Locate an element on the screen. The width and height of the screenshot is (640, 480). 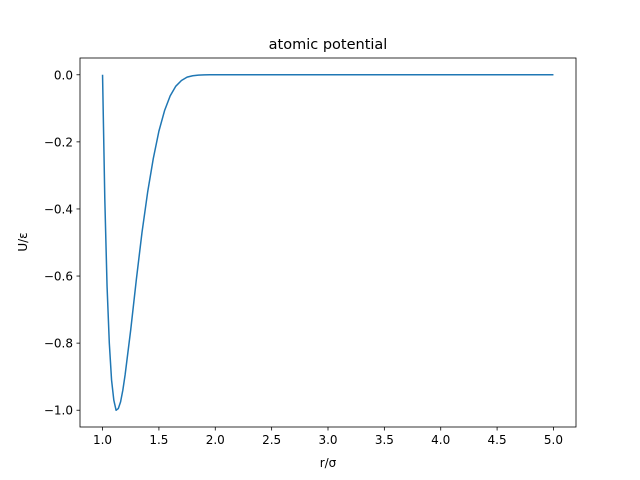
y-axis-label: U/ε is located at coordinates (23, 241).